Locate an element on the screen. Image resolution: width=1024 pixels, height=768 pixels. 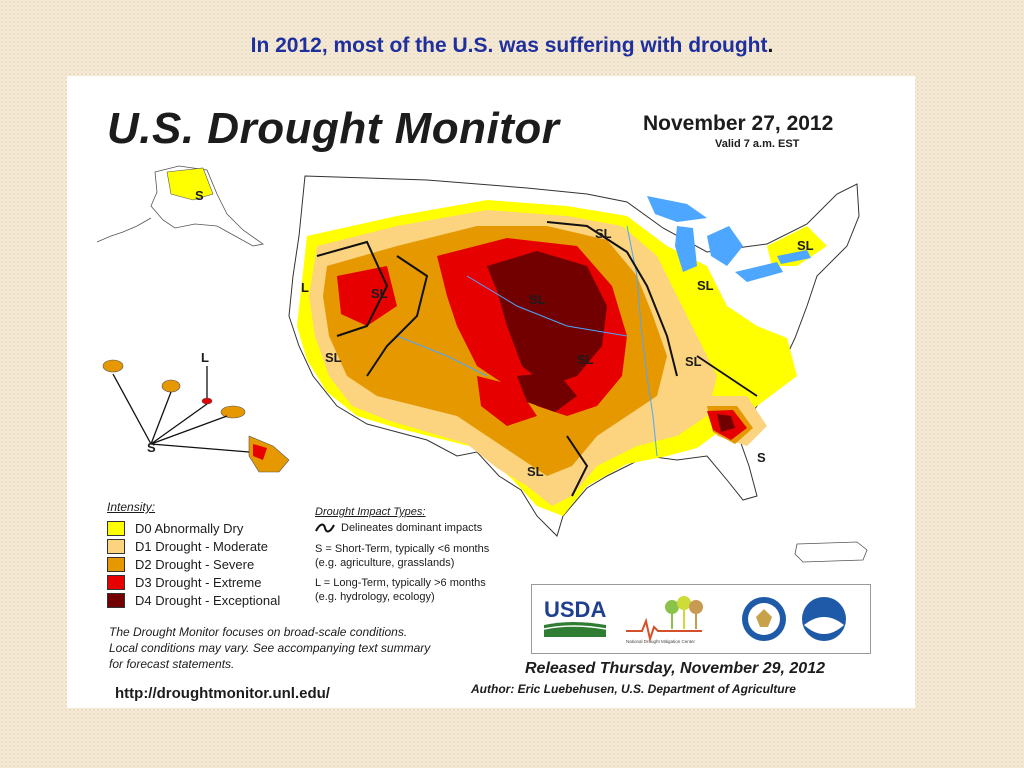
west-label-l: L is located at coordinates (305, 287).